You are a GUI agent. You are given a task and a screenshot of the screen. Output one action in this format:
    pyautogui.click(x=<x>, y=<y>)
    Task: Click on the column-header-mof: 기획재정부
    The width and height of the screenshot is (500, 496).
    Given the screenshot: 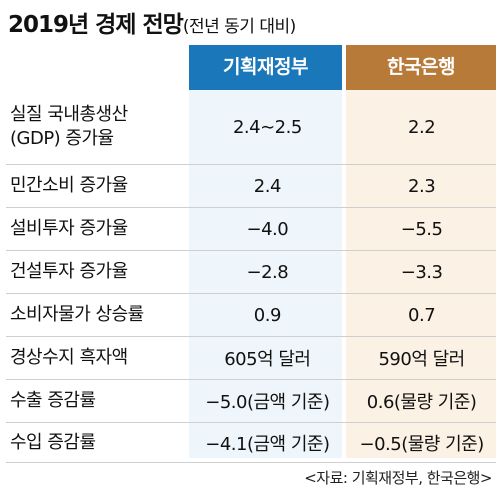 What is the action you would take?
    pyautogui.click(x=265, y=67)
    